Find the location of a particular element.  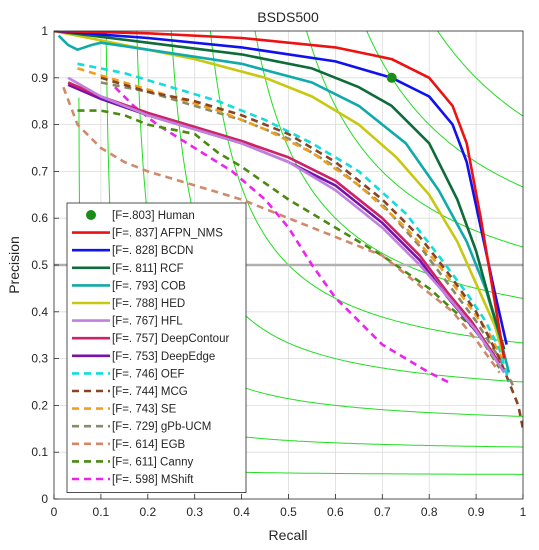

y-tick-label: 0.7 is located at coordinates (39, 171).